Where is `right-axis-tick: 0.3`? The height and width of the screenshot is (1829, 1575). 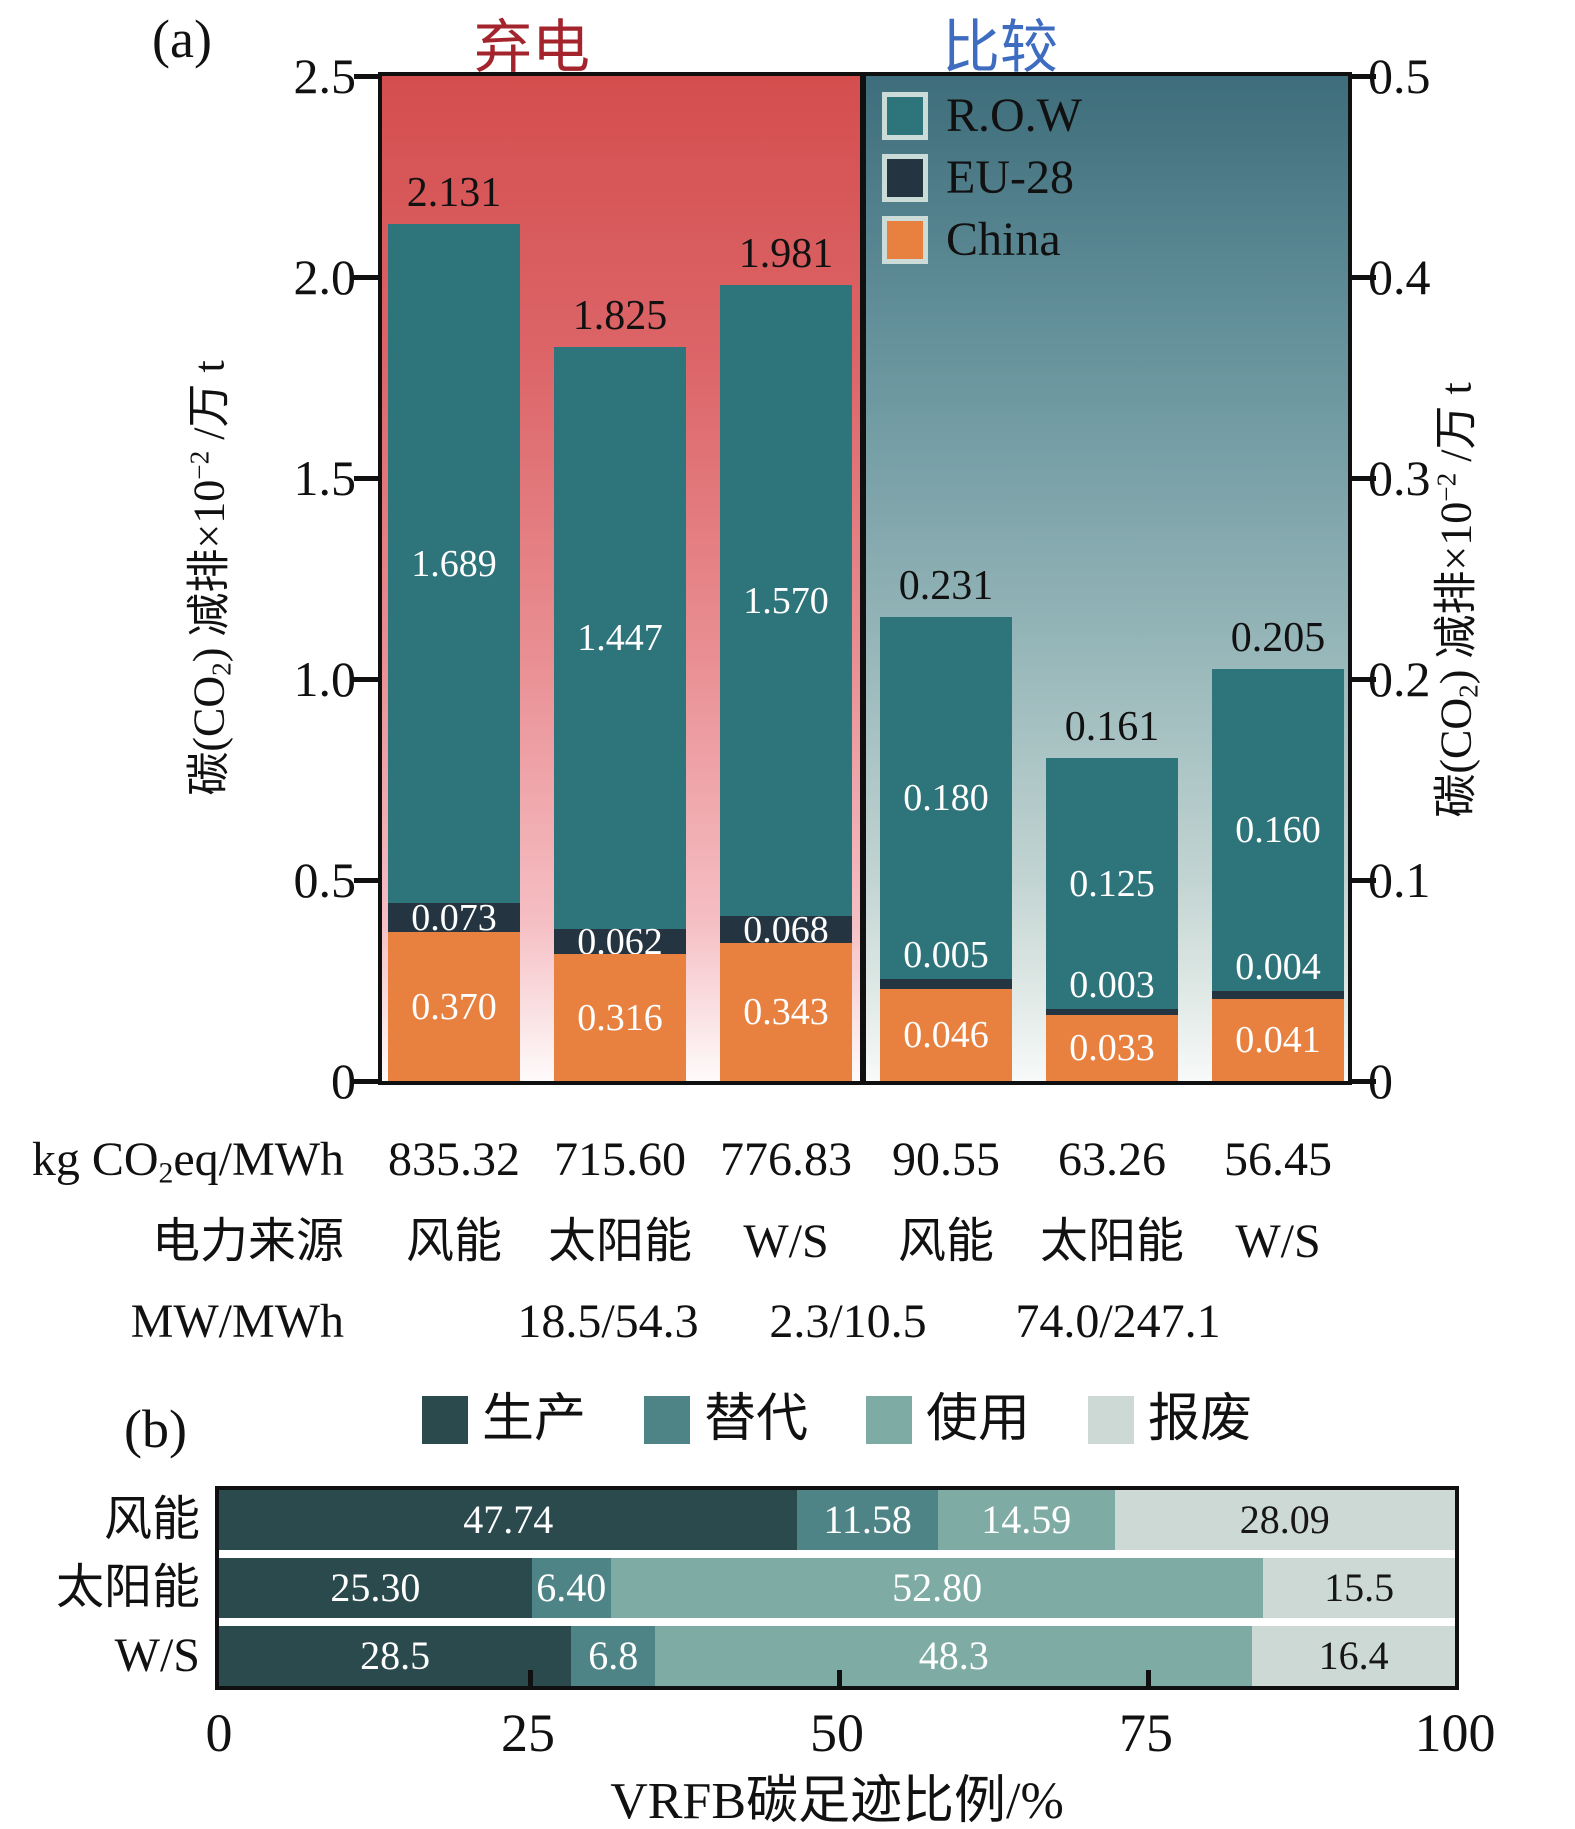 right-axis-tick: 0.3 is located at coordinates (1399, 478).